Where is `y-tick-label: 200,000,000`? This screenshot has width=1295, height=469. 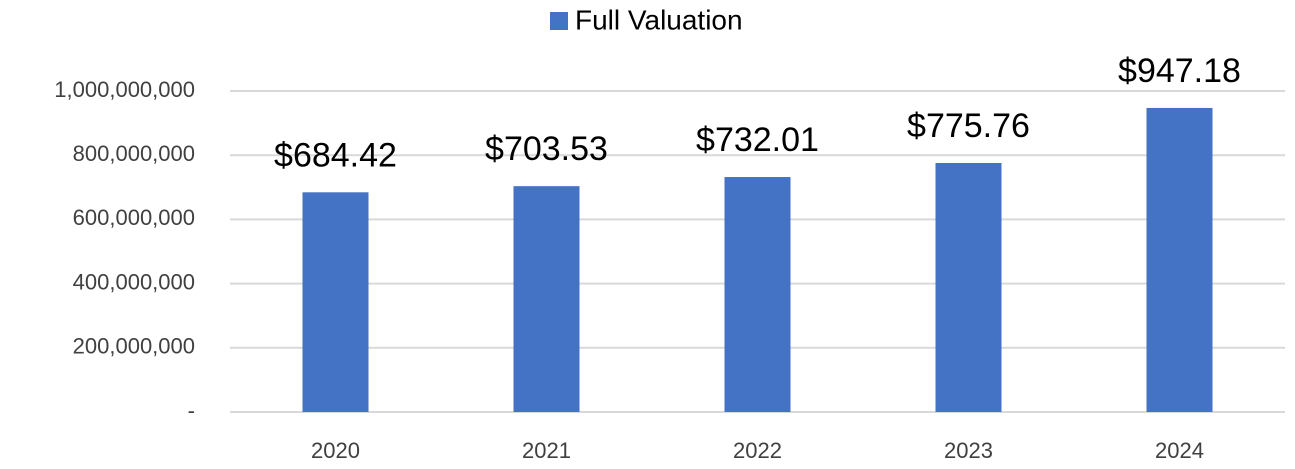
y-tick-label: 200,000,000 is located at coordinates (134, 346).